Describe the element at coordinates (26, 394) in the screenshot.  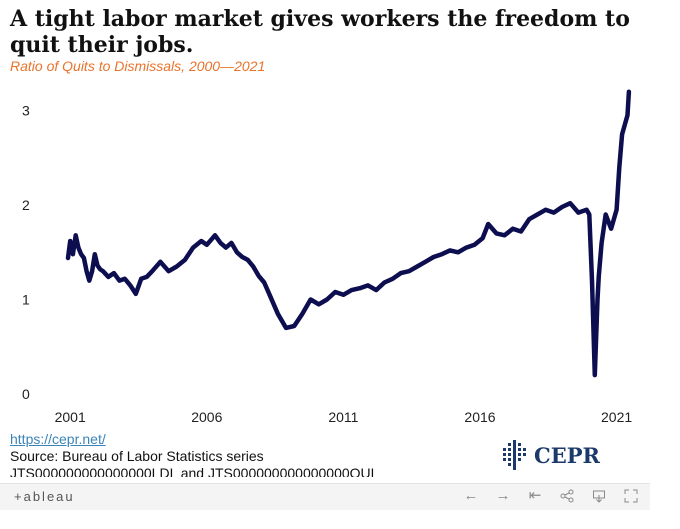
I see `y-tick-label: 0` at that location.